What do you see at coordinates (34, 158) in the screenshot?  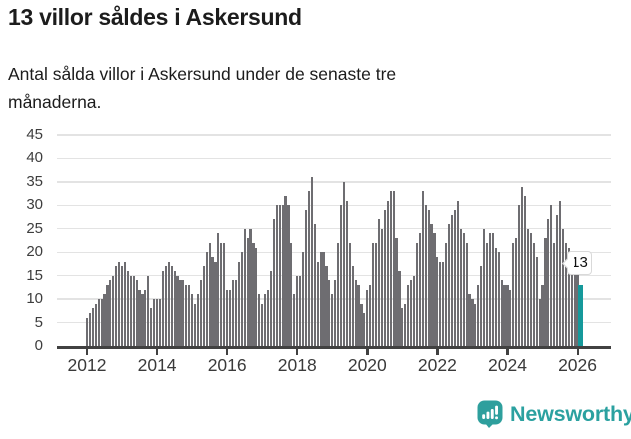 I see `y-axis-label: 40` at bounding box center [34, 158].